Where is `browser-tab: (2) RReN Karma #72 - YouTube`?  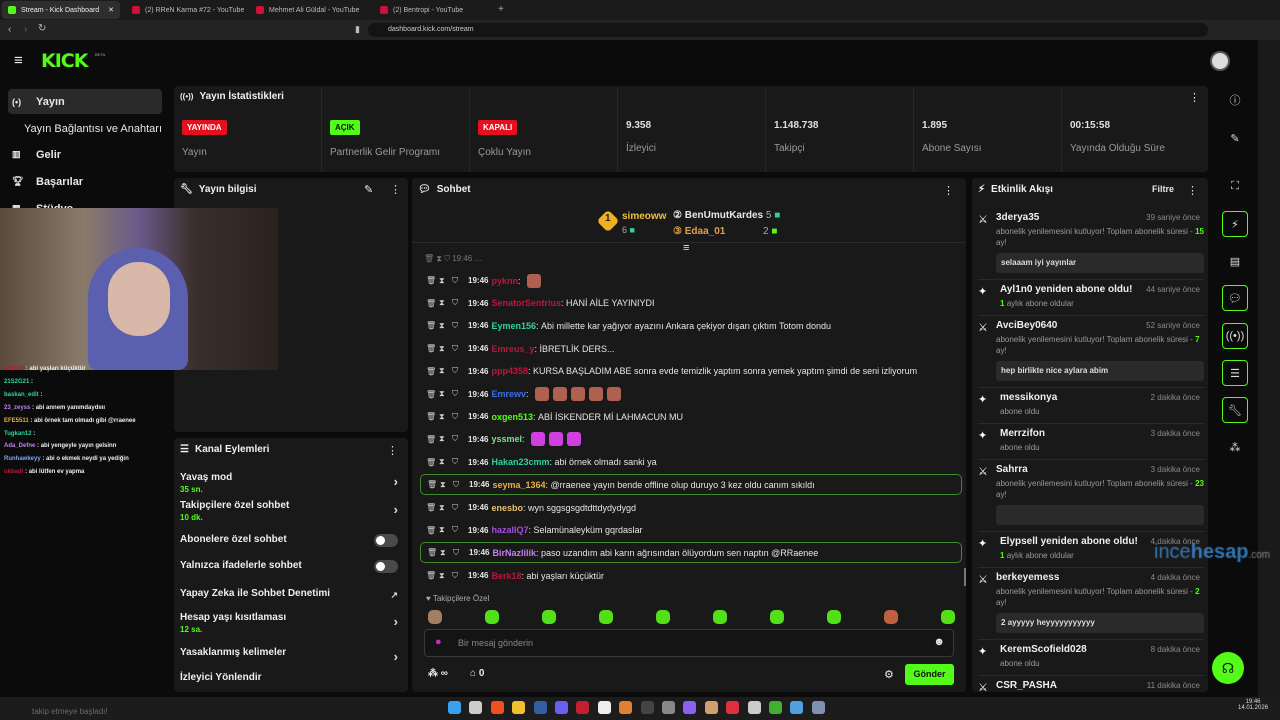
browser-tab: (2) RReN Karma #72 - YouTube is located at coordinates (185, 10).